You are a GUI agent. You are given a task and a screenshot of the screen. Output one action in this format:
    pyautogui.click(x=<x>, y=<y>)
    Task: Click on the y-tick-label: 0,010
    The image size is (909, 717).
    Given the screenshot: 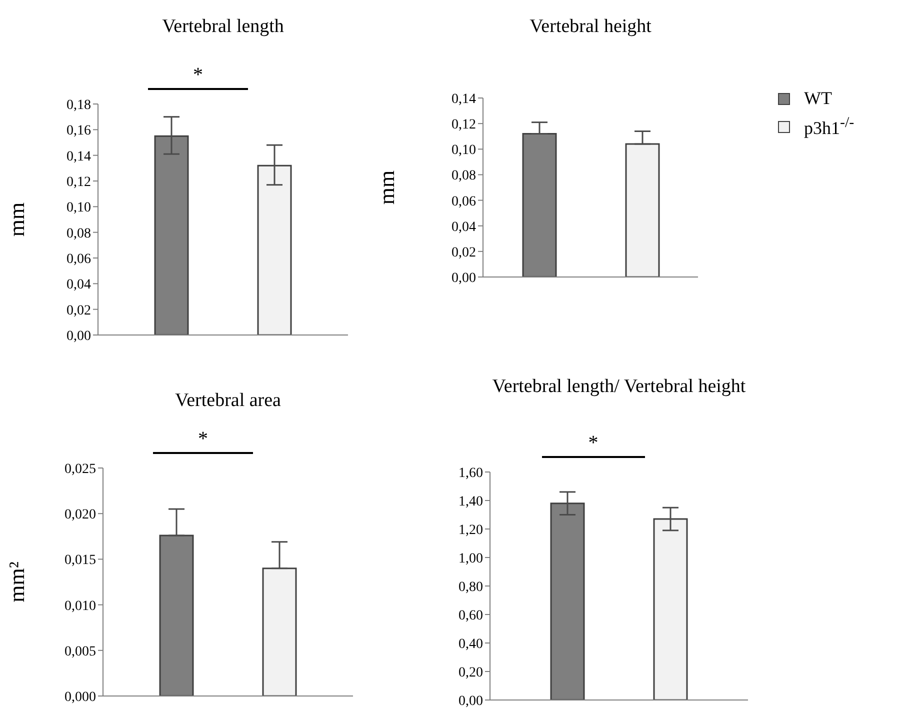 What is the action you would take?
    pyautogui.click(x=80, y=606)
    